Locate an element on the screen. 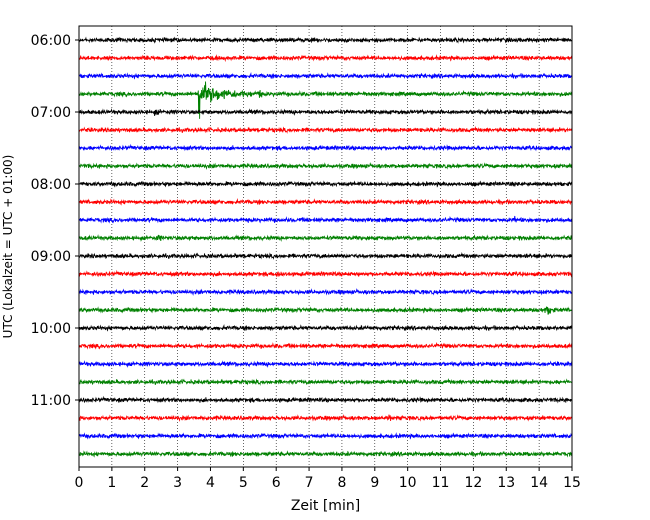 Image resolution: width=650 pixels, height=520 pixels. x-tick-label: 11 is located at coordinates (441, 483).